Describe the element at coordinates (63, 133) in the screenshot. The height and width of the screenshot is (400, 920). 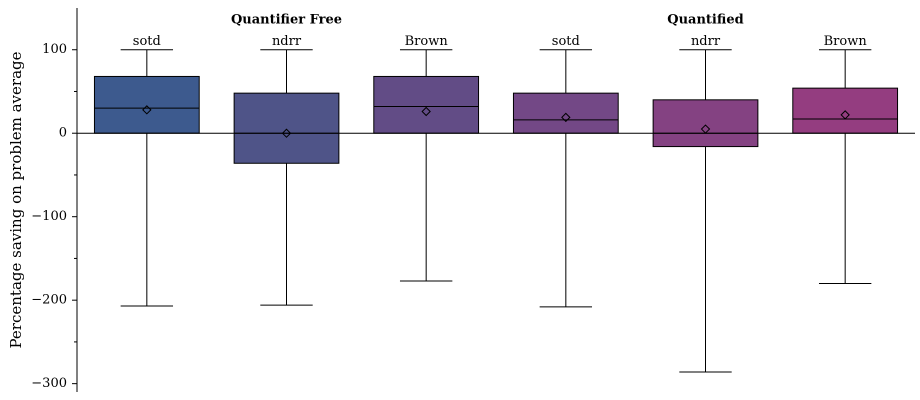
I see `y-tick-label: 0` at that location.